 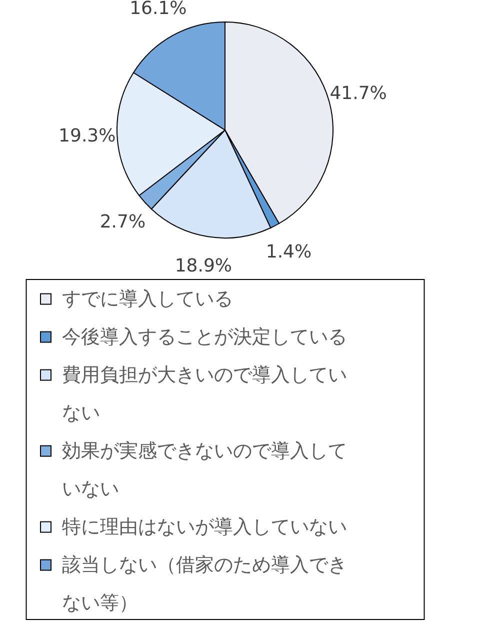 What do you see at coordinates (123, 222) in the screenshot?
I see `data-label: 2.7%` at bounding box center [123, 222].